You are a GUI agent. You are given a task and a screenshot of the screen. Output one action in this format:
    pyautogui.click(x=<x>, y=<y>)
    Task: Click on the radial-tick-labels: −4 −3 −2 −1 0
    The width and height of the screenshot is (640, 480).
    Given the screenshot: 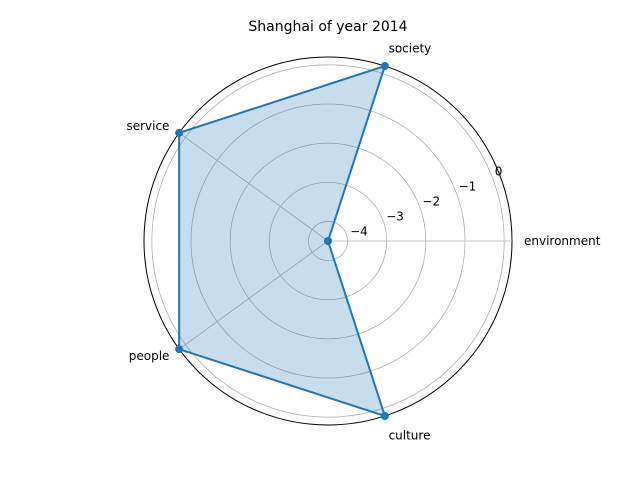 What is the action you would take?
    pyautogui.click(x=426, y=202)
    